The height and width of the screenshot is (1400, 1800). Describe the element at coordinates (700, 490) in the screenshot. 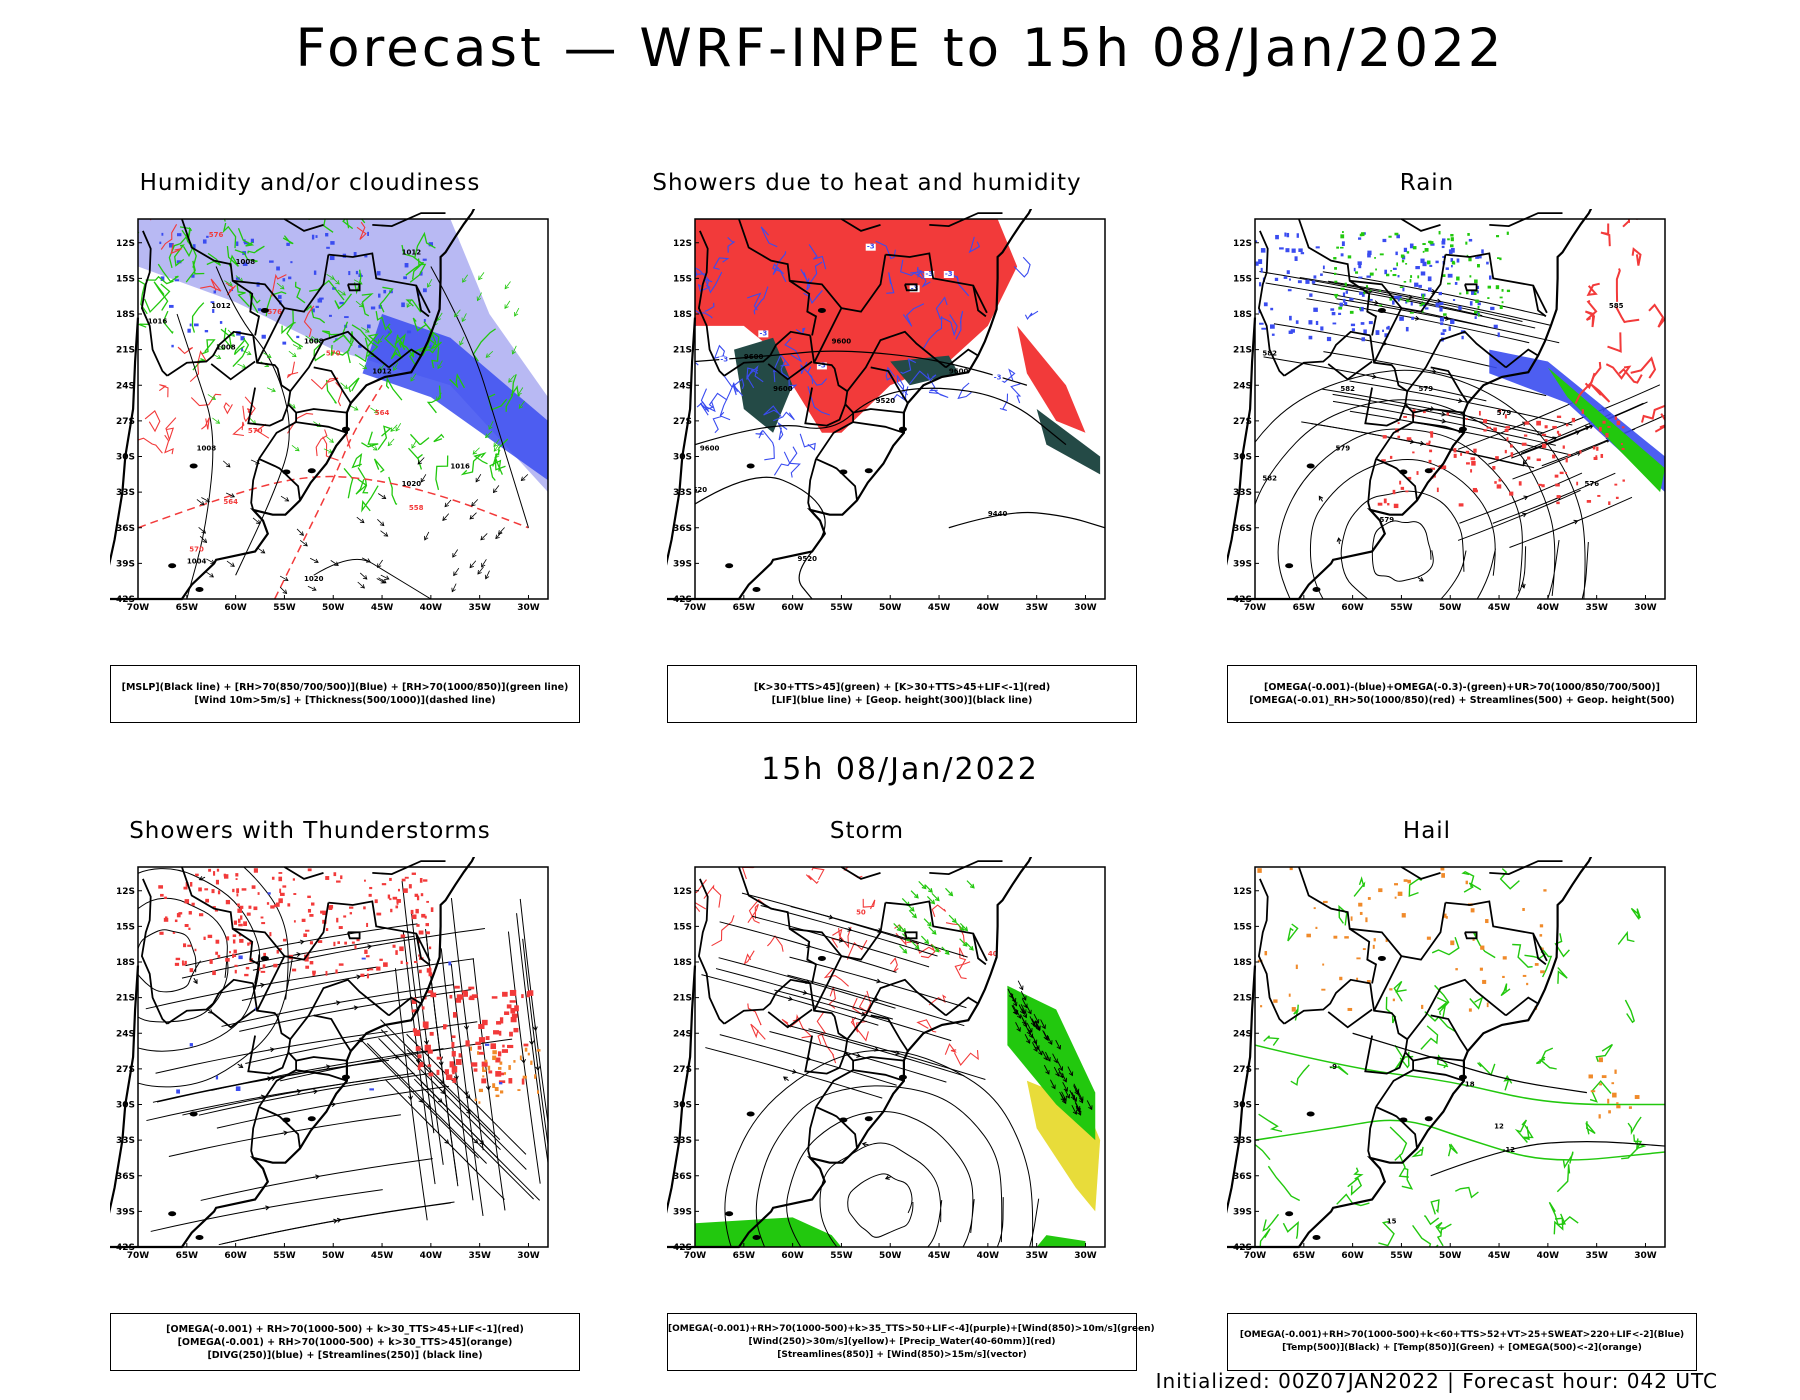

I see `geop-label: 520` at that location.